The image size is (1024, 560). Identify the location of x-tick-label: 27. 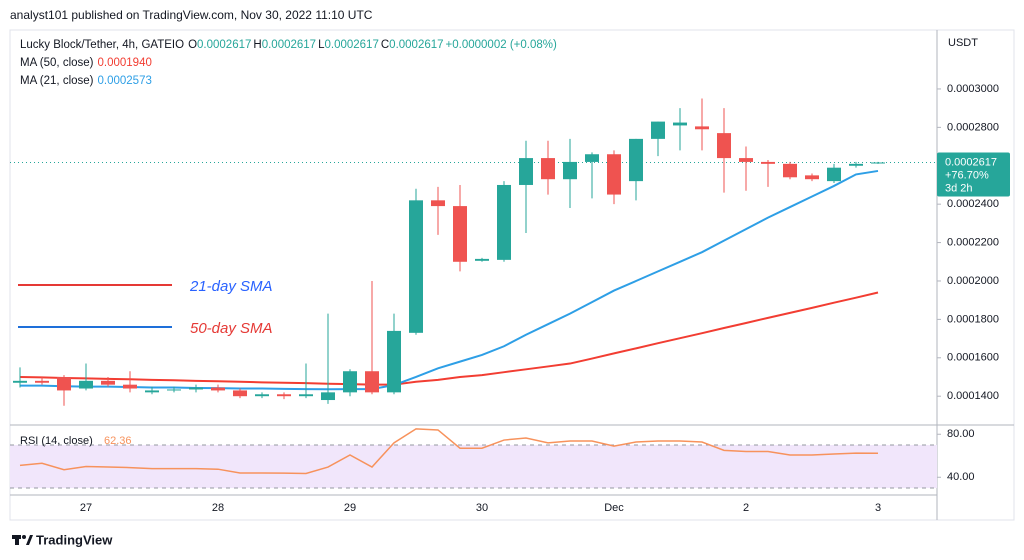
(86, 508).